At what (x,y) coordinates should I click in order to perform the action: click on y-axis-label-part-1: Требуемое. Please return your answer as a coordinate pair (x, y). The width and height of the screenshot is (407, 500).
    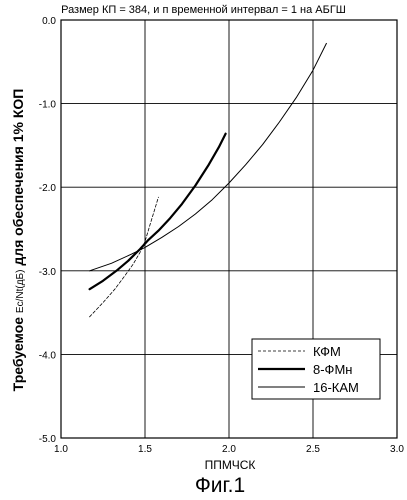
    Looking at the image, I should click on (18, 352).